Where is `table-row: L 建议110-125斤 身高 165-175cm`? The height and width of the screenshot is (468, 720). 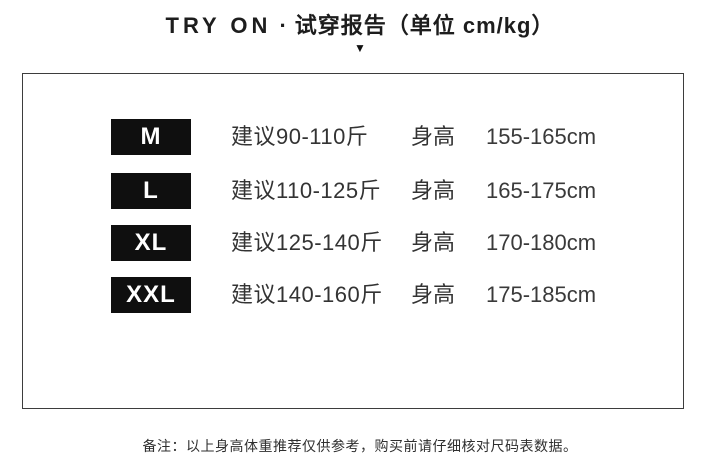
table-row: L 建议110-125斤 身高 165-175cm is located at coordinates (353, 191).